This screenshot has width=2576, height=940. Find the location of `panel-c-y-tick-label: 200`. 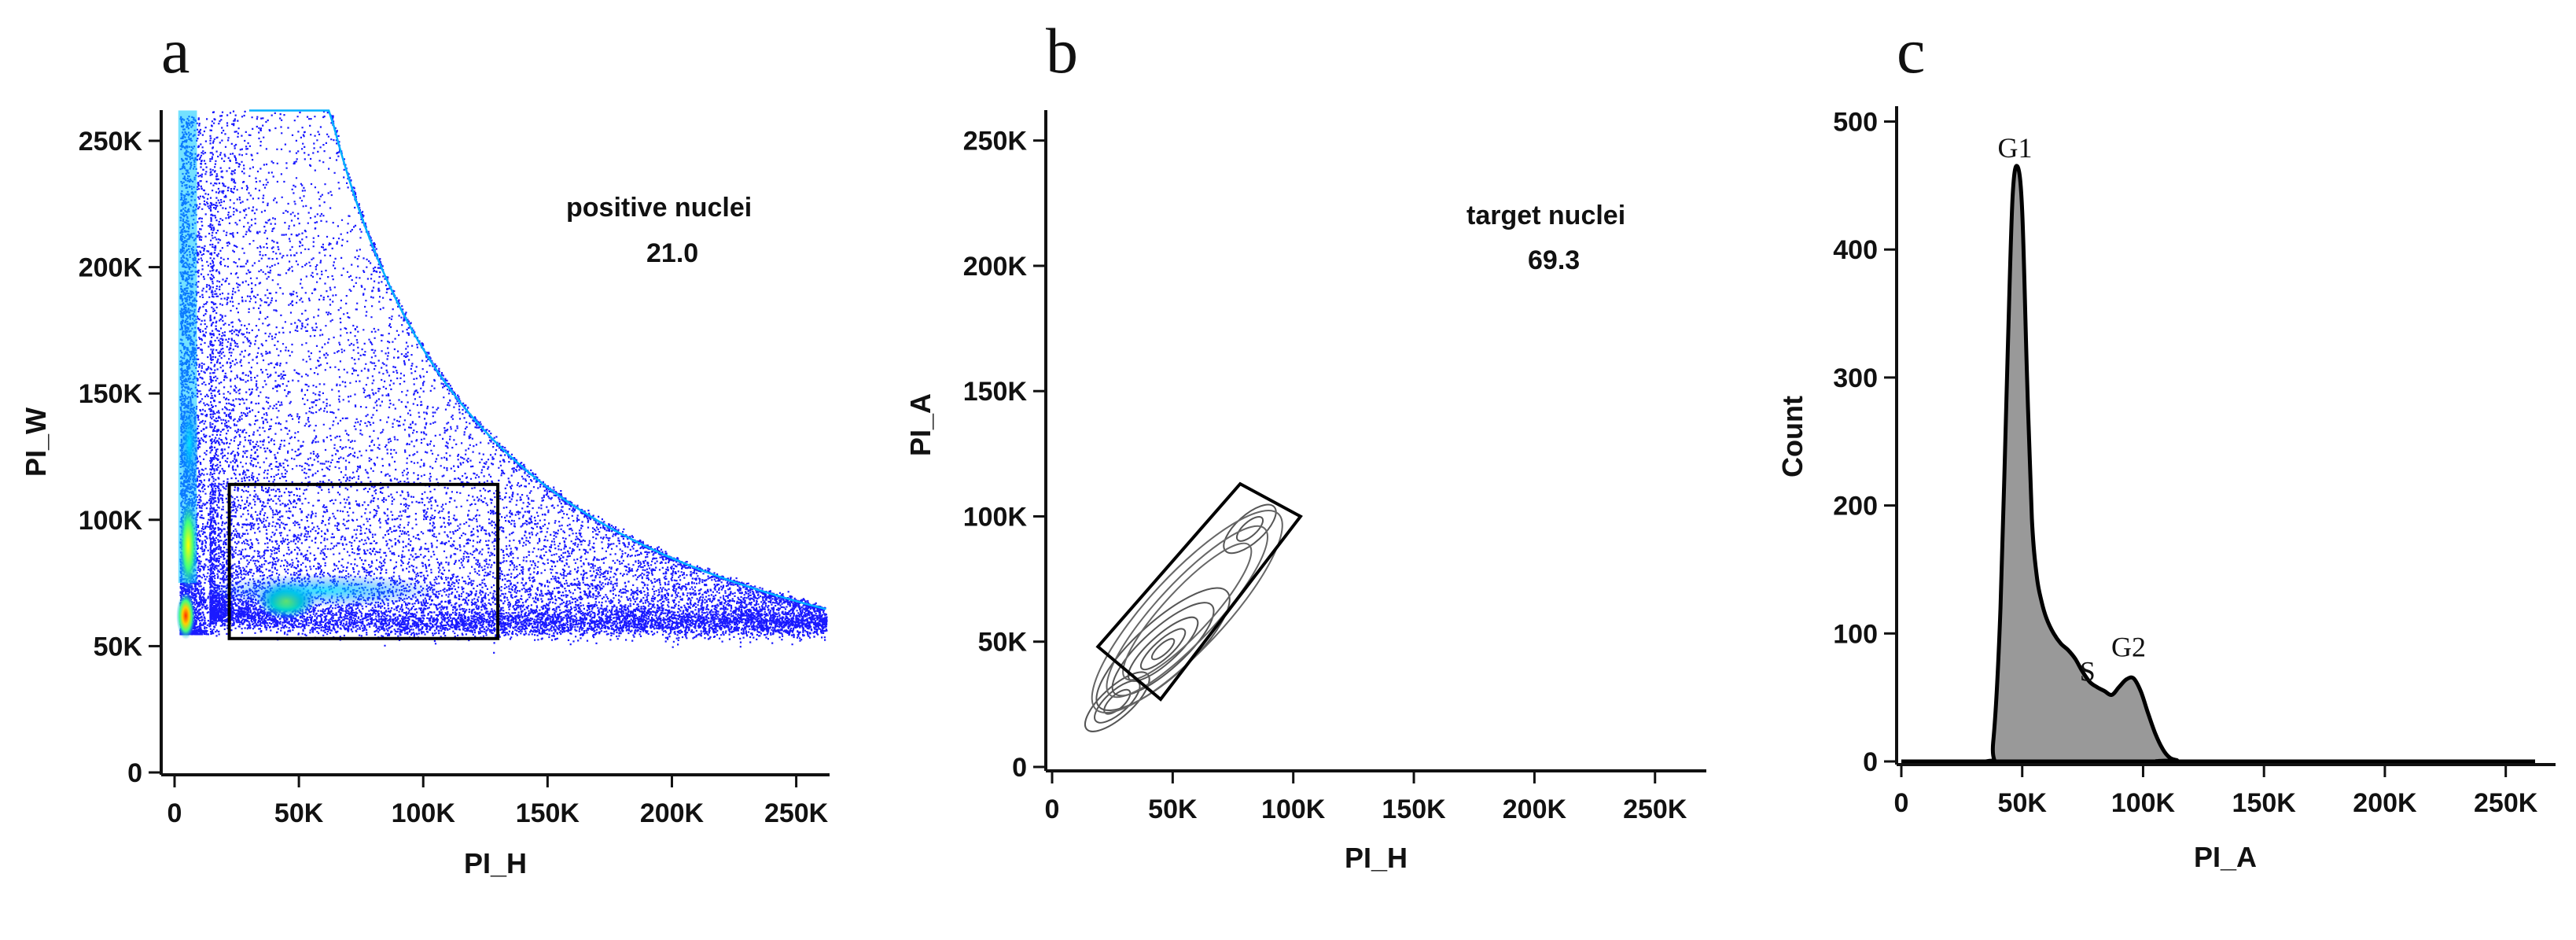

panel-c-y-tick-label: 200 is located at coordinates (1856, 507).